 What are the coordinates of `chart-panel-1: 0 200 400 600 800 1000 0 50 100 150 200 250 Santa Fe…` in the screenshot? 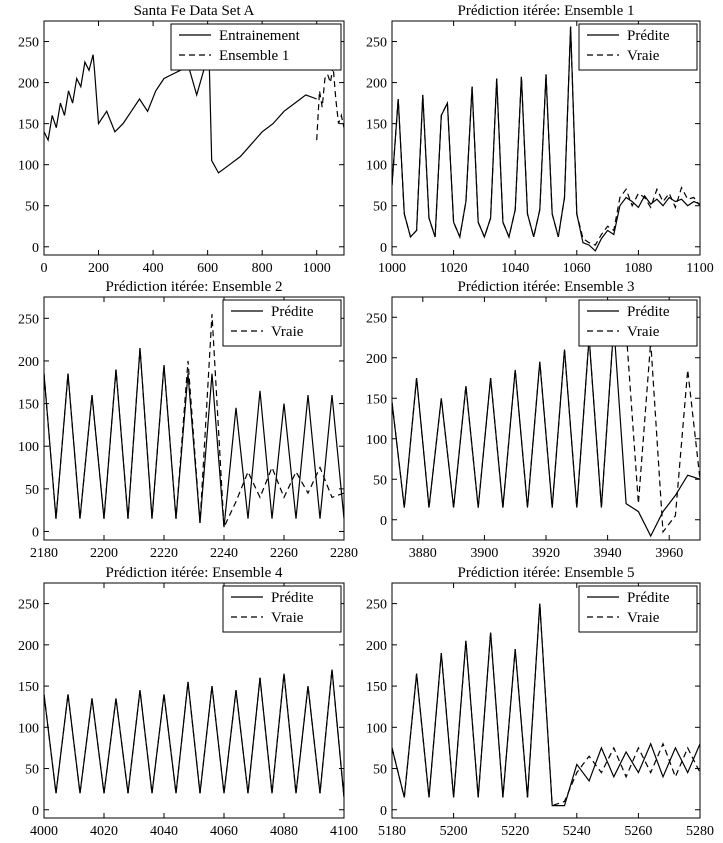 It's located at (181, 139).